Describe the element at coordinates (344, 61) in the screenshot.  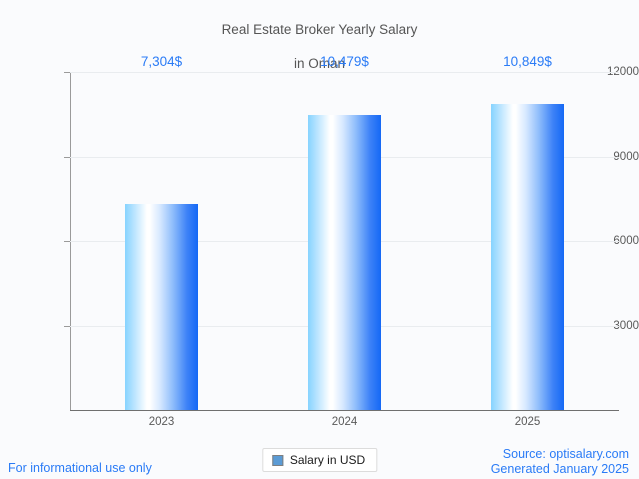
I see `bar-data-label: 10,479$` at that location.